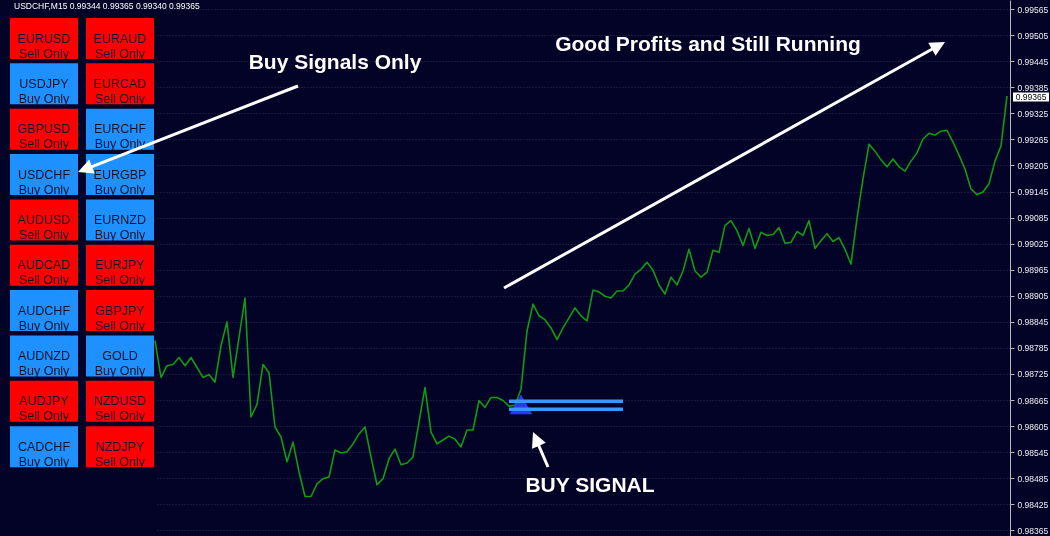 Image resolution: width=1050 pixels, height=536 pixels. What do you see at coordinates (44, 182) in the screenshot?
I see `category-label: USDCHF Buy Only` at bounding box center [44, 182].